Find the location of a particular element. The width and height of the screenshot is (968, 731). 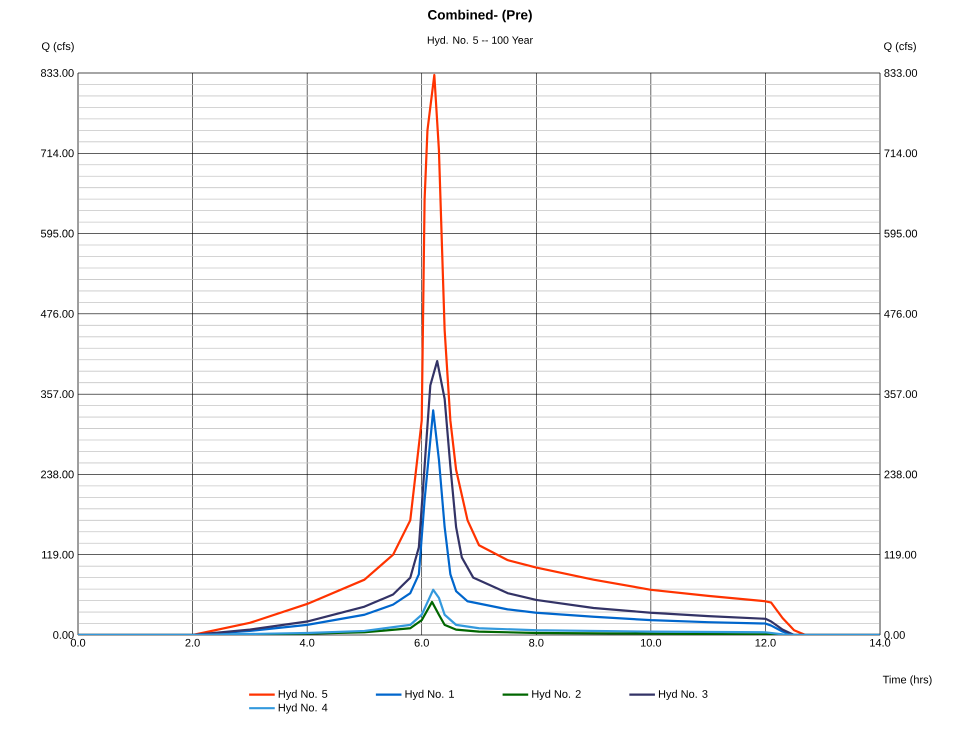

y2-tick-label: 119.00 is located at coordinates (900, 554).